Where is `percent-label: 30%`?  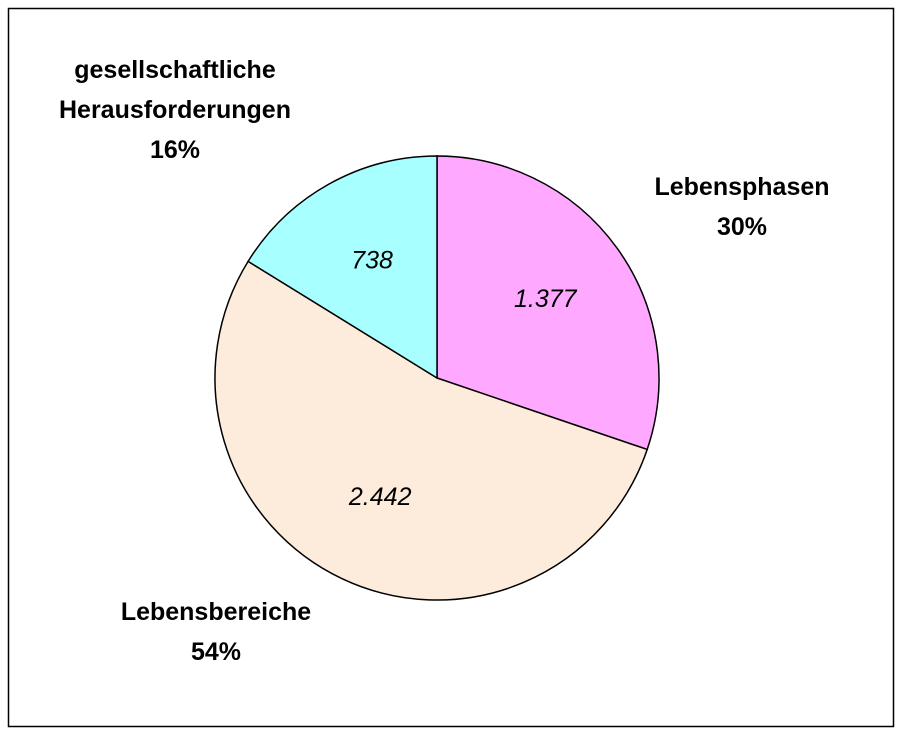
percent-label: 30% is located at coordinates (742, 227).